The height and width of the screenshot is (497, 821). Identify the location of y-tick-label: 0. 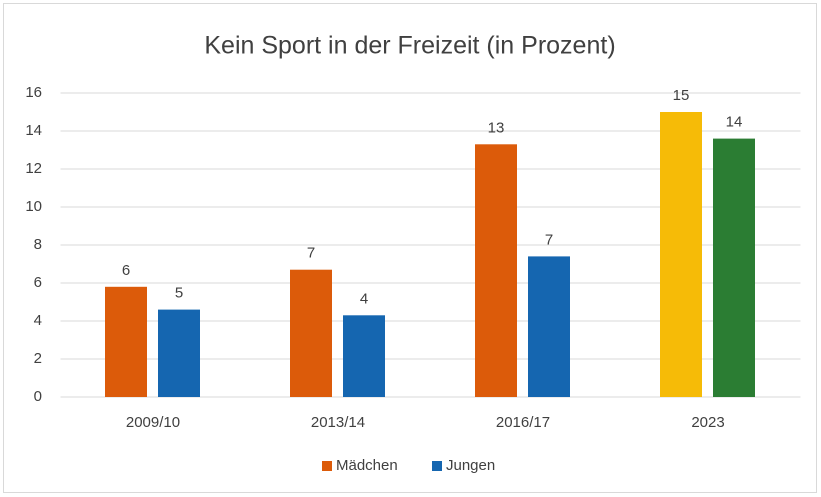
(38, 396).